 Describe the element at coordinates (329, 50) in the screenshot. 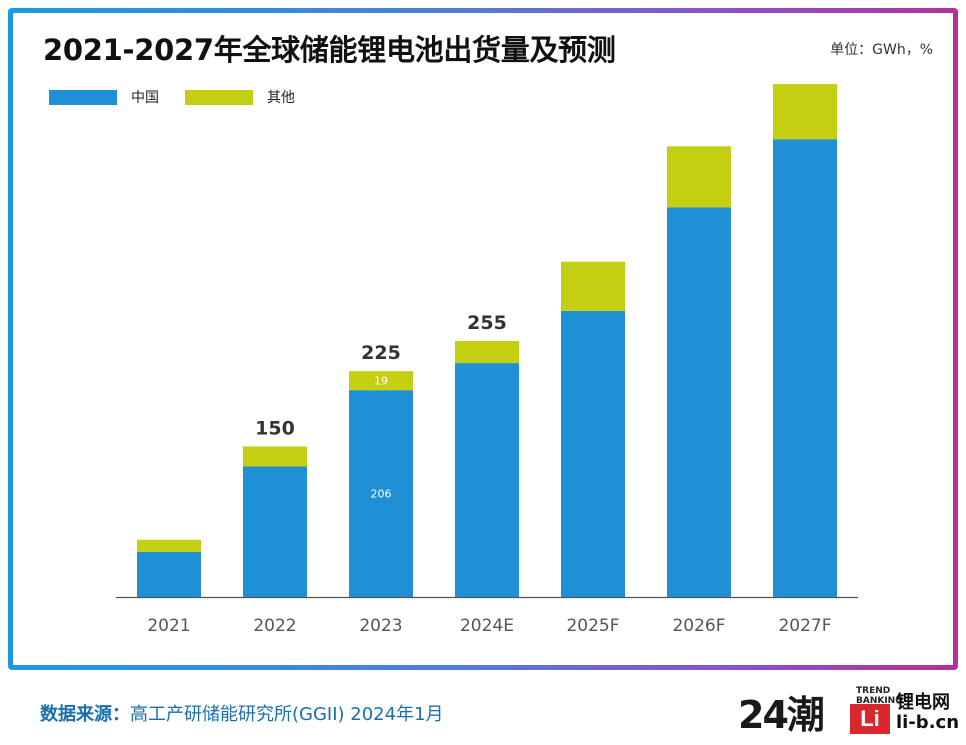

I see `chart-title: 2021-2027年全球储能锂电池出货量及预测` at that location.